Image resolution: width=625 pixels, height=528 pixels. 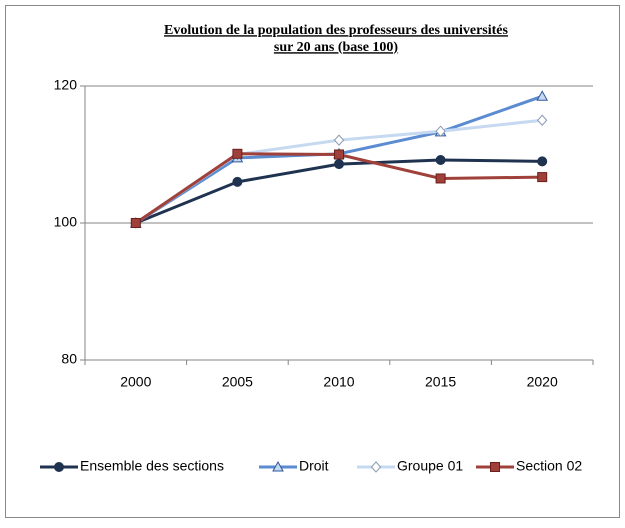 What do you see at coordinates (152, 466) in the screenshot?
I see `legend-label: Ensemble des sections` at bounding box center [152, 466].